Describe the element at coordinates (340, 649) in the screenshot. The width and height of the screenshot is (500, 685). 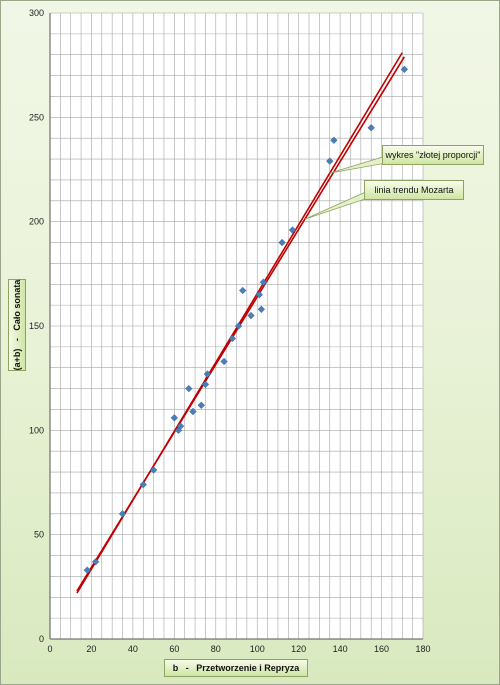
I see `x-tick-label: 140` at that location.